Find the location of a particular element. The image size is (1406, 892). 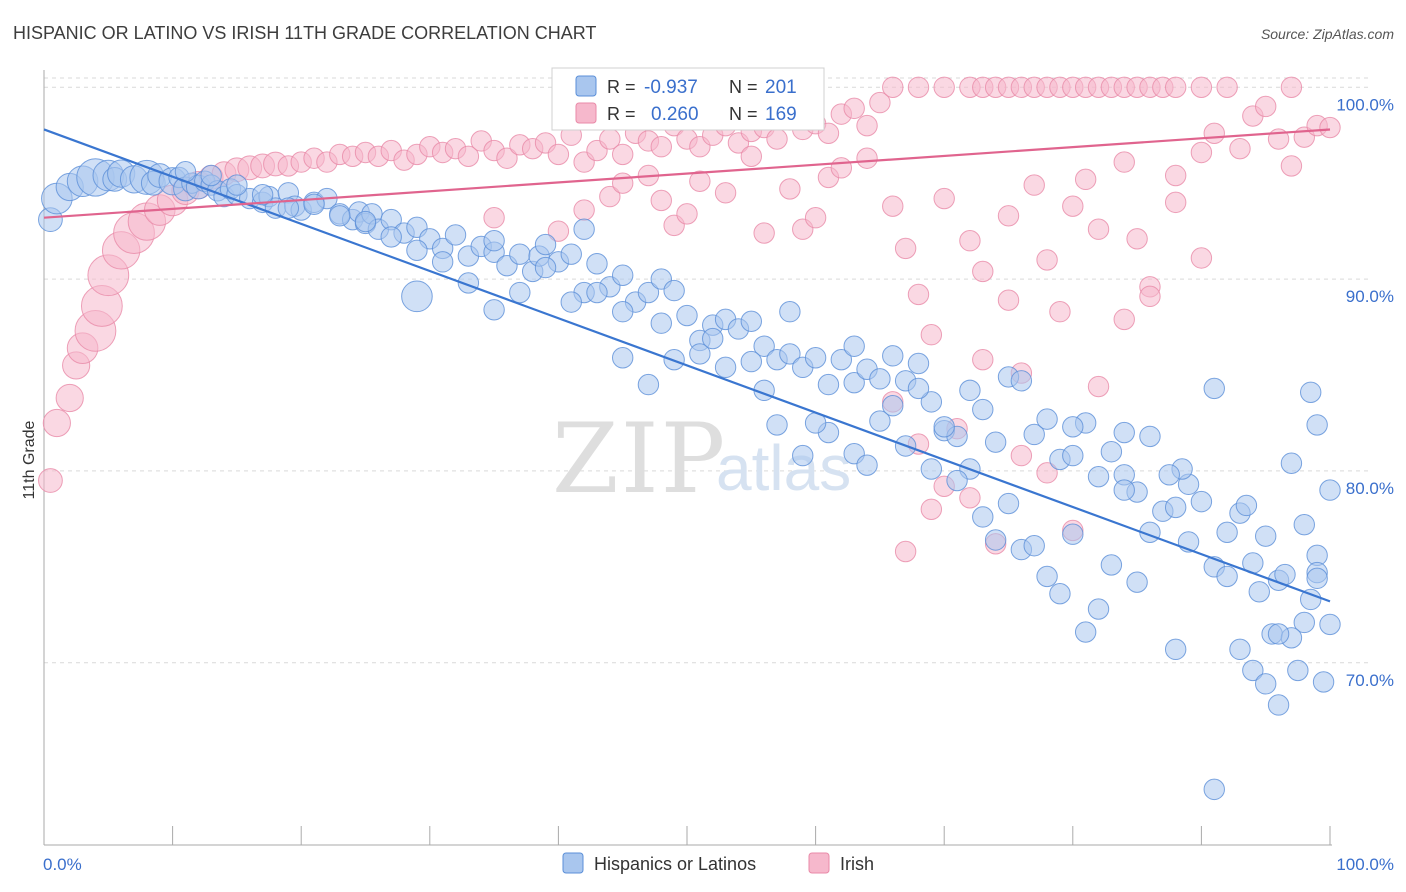

watermark: ZIP atlas is located at coordinates (701, 459).